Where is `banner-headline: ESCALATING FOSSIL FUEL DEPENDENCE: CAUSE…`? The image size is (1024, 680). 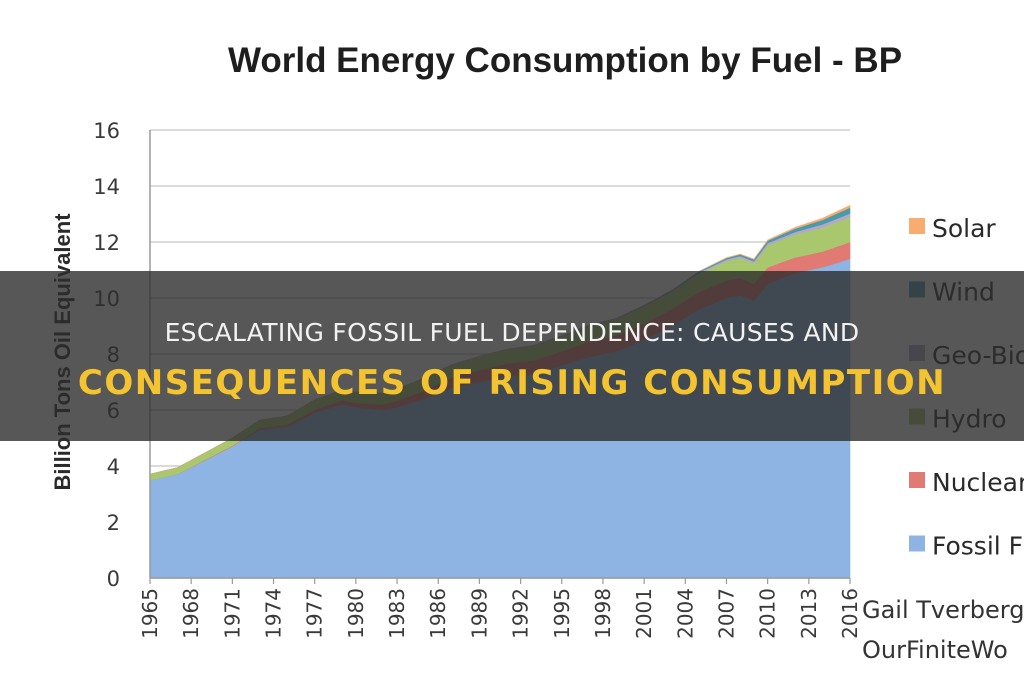
banner-headline: ESCALATING FOSSIL FUEL DEPENDENCE: CAUSE… is located at coordinates (512, 332).